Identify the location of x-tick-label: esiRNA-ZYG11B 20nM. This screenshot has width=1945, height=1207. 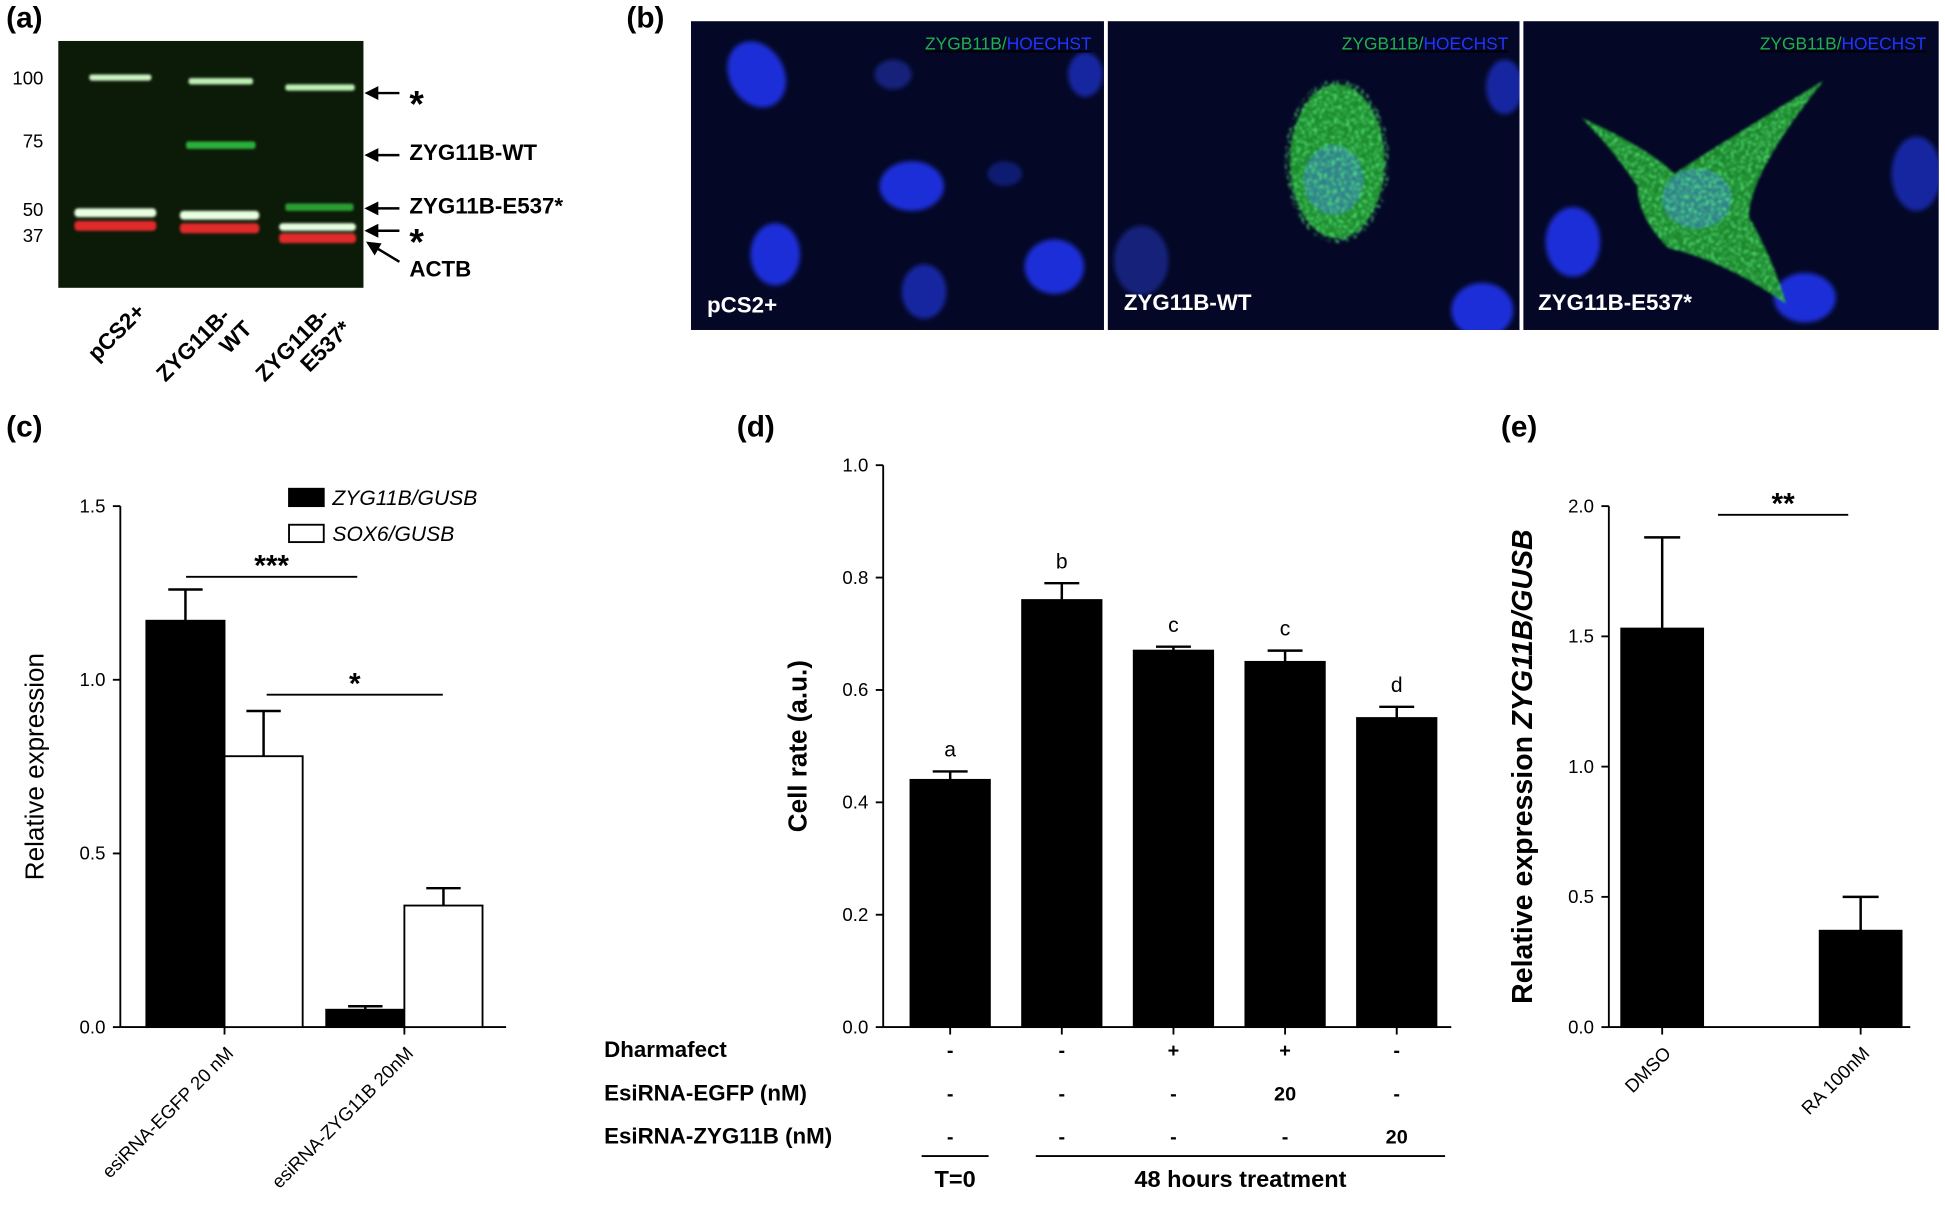
(342, 1117).